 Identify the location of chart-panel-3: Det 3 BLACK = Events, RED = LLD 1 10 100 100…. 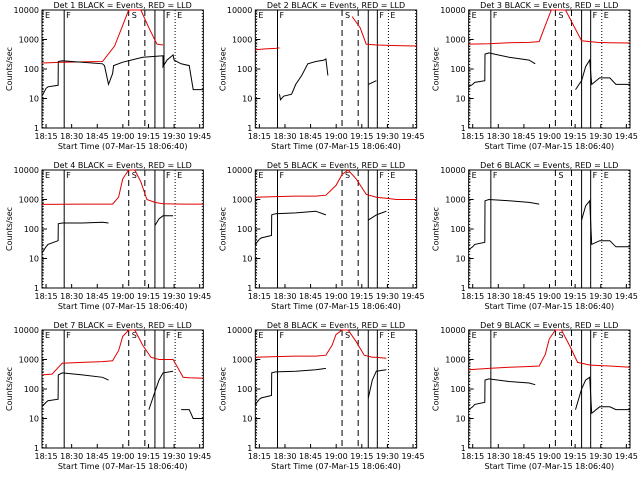
(535, 76).